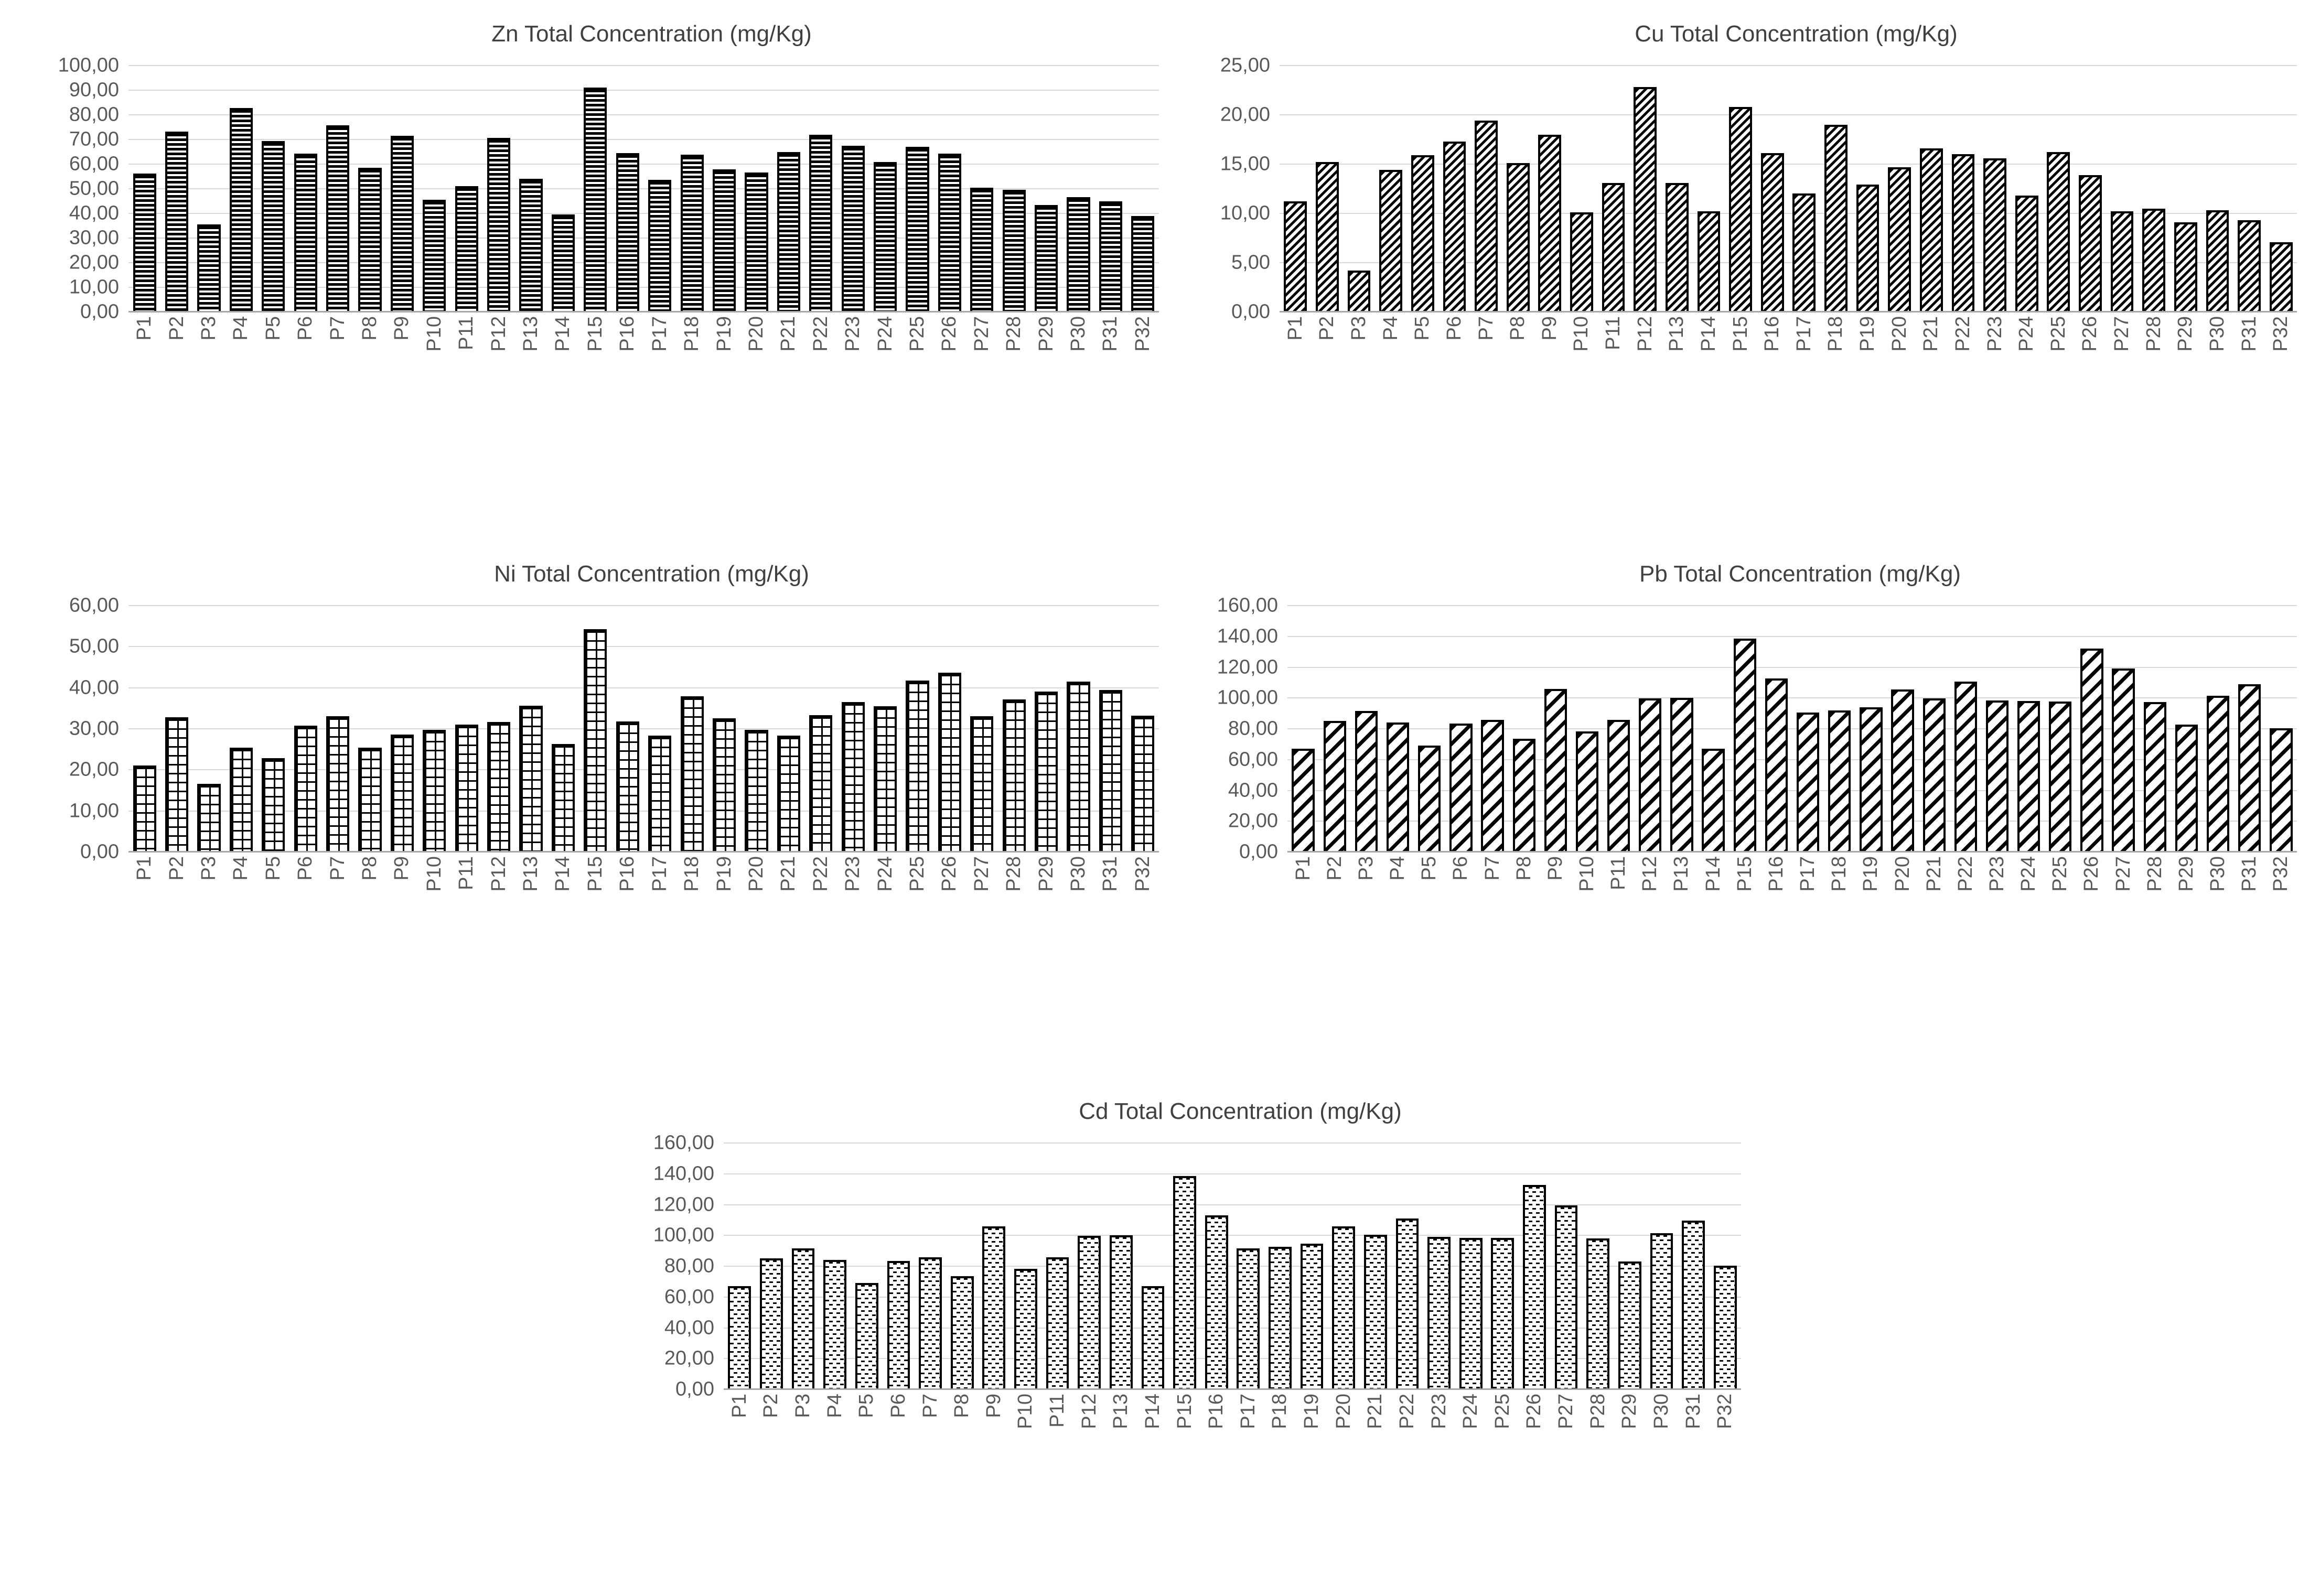 This screenshot has width=2320, height=1596. What do you see at coordinates (94, 728) in the screenshot?
I see `y-tick-label: 30,00` at bounding box center [94, 728].